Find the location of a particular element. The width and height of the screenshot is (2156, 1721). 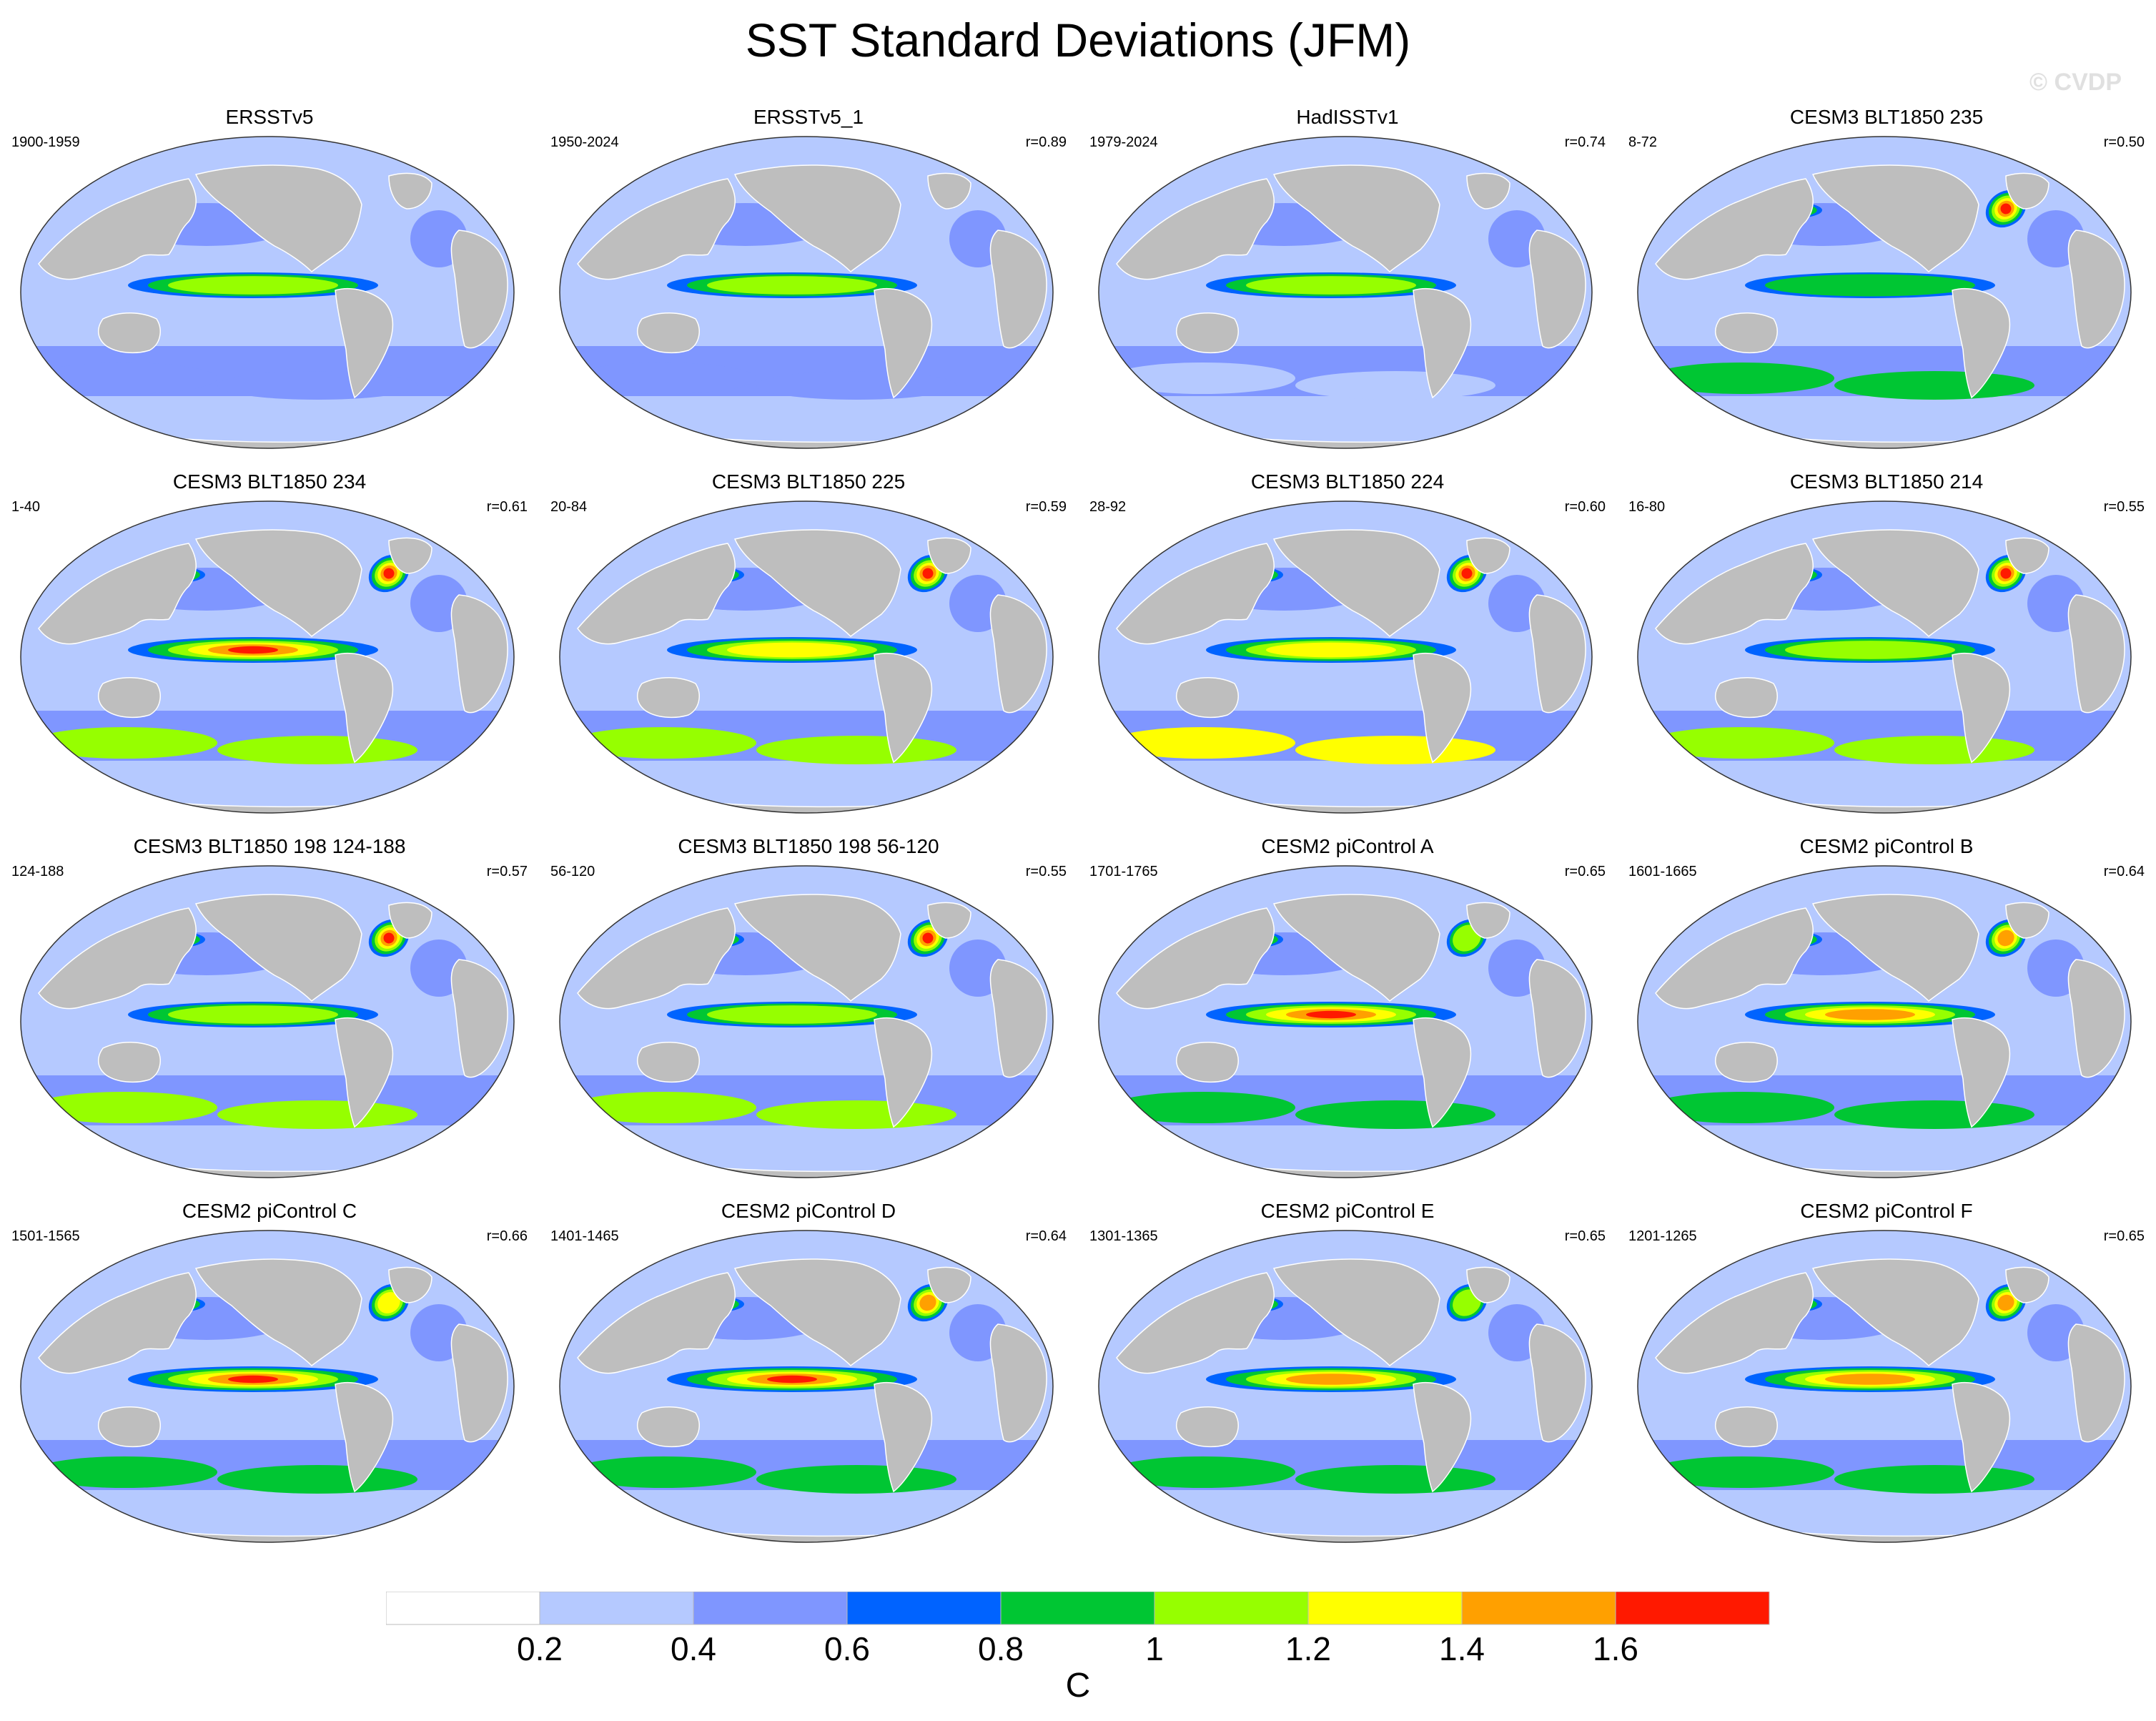

panel-years: 1401-1465 is located at coordinates (584, 1236).